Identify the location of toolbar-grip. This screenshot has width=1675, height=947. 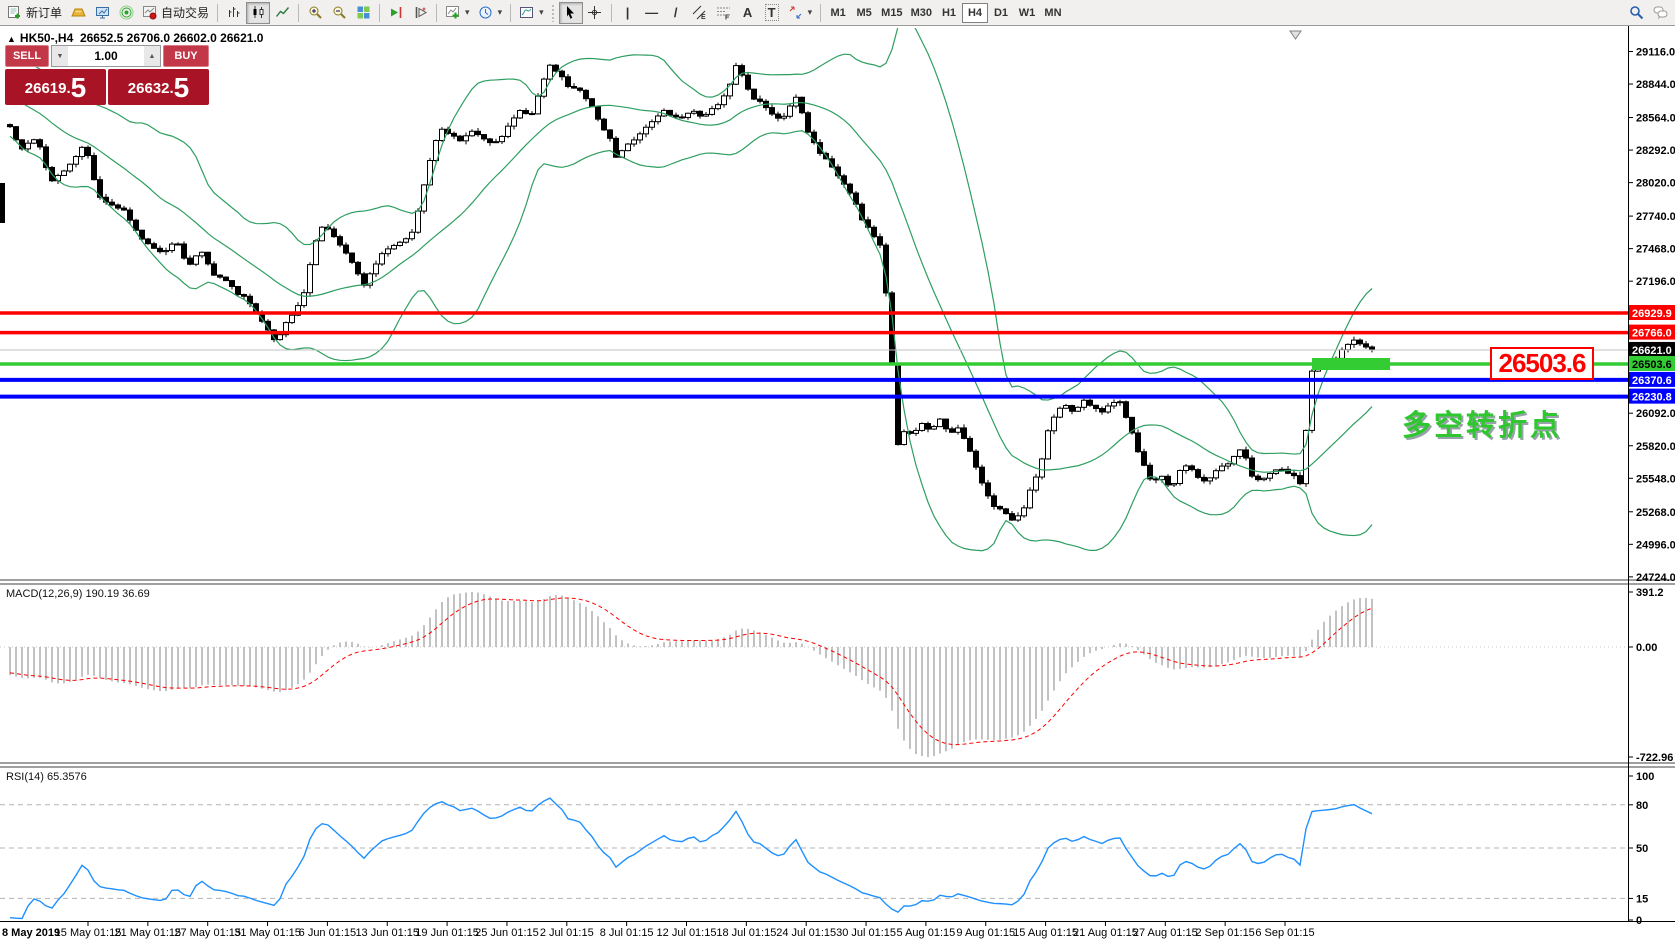
(553, 12).